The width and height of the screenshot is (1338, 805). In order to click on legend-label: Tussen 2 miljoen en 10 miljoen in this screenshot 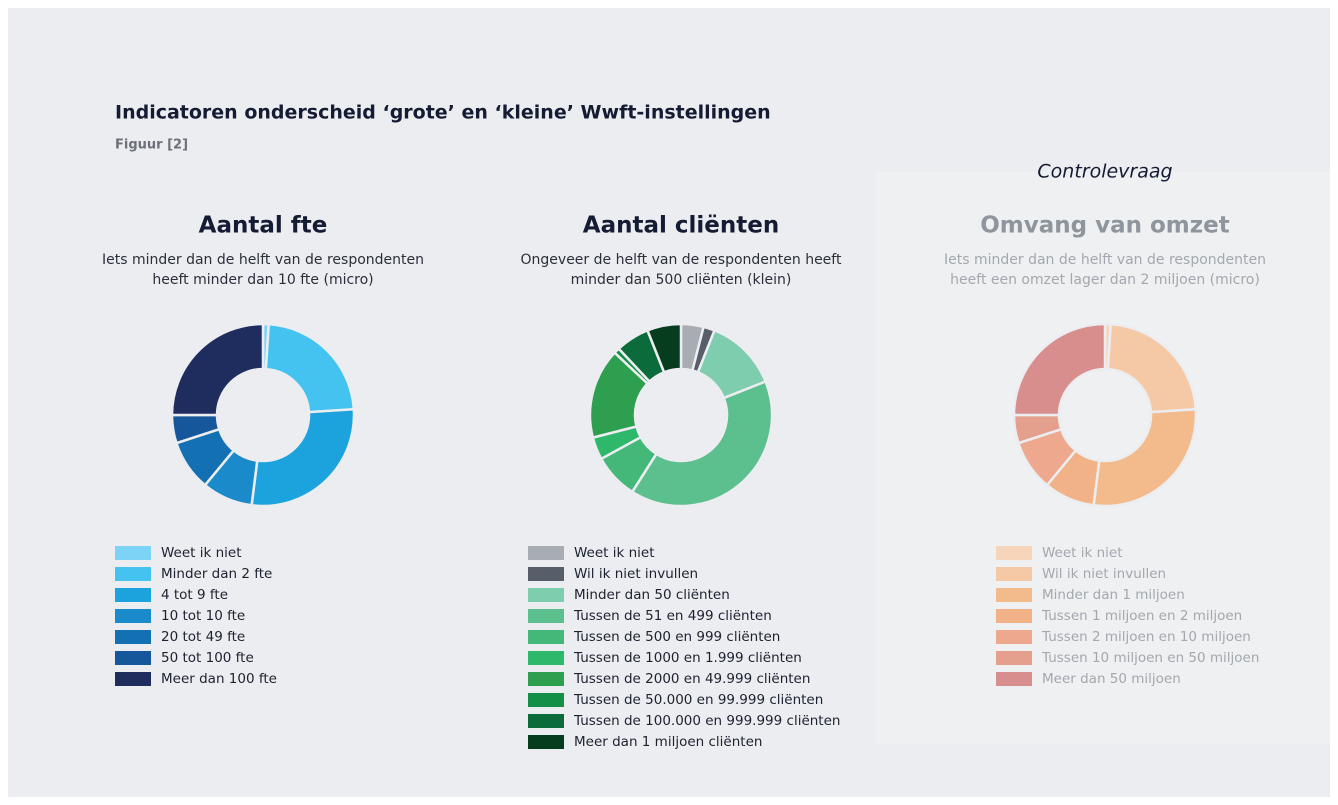, I will do `click(1146, 637)`.